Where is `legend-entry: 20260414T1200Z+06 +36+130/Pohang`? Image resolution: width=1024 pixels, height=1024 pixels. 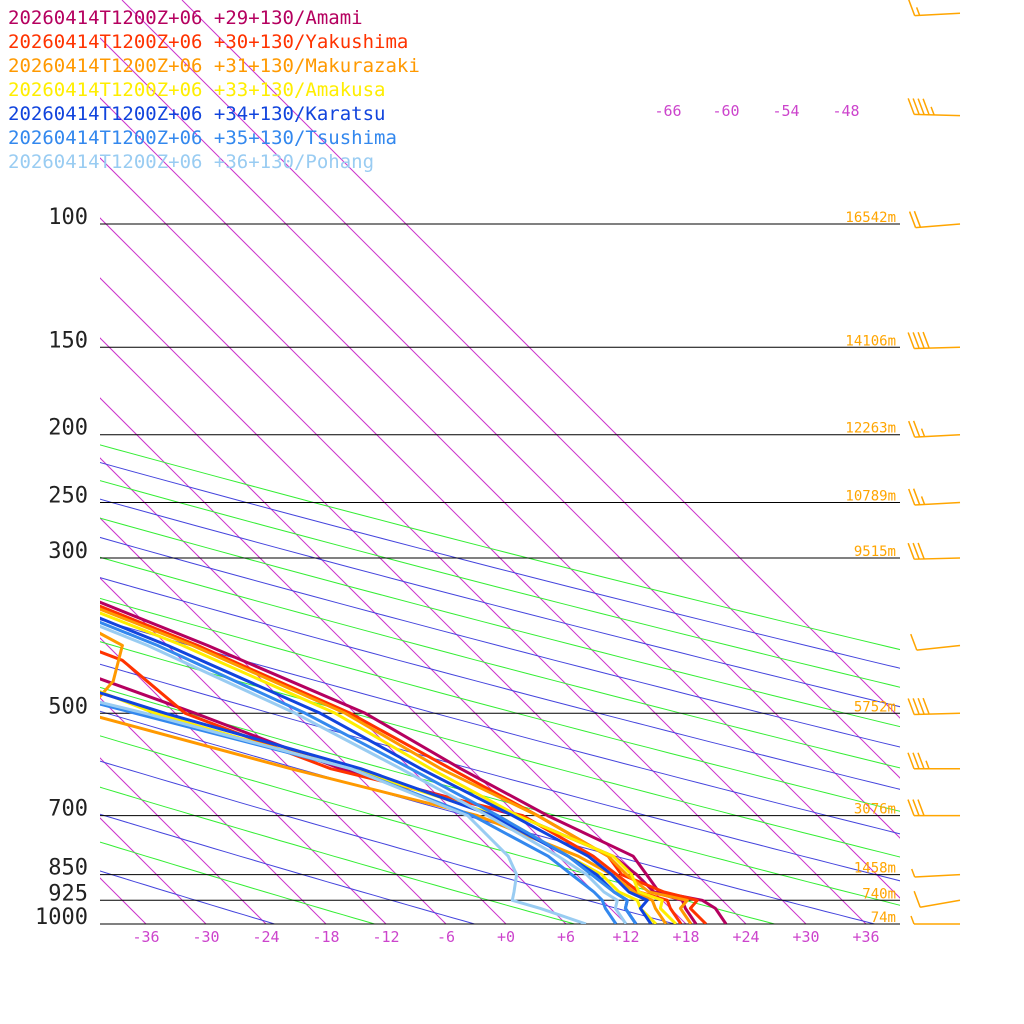 legend-entry: 20260414T1200Z+06 +36+130/Pohang is located at coordinates (191, 162).